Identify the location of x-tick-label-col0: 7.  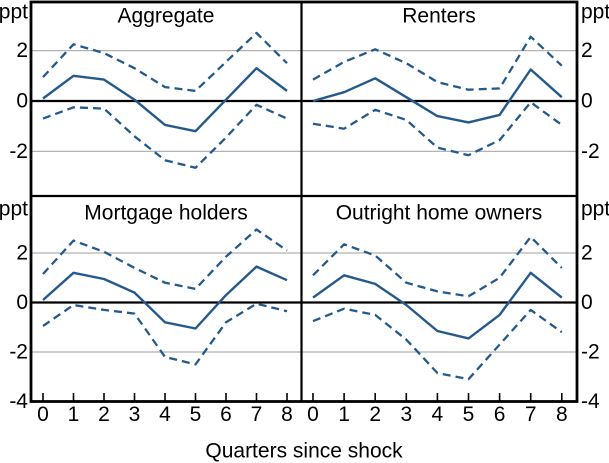
(257, 414).